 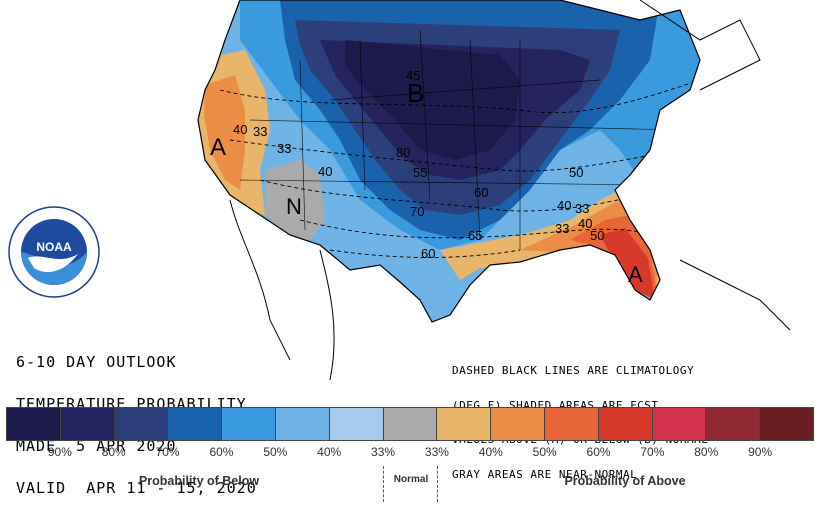 What do you see at coordinates (403, 152) in the screenshot?
I see `contour-value-label: 80` at bounding box center [403, 152].